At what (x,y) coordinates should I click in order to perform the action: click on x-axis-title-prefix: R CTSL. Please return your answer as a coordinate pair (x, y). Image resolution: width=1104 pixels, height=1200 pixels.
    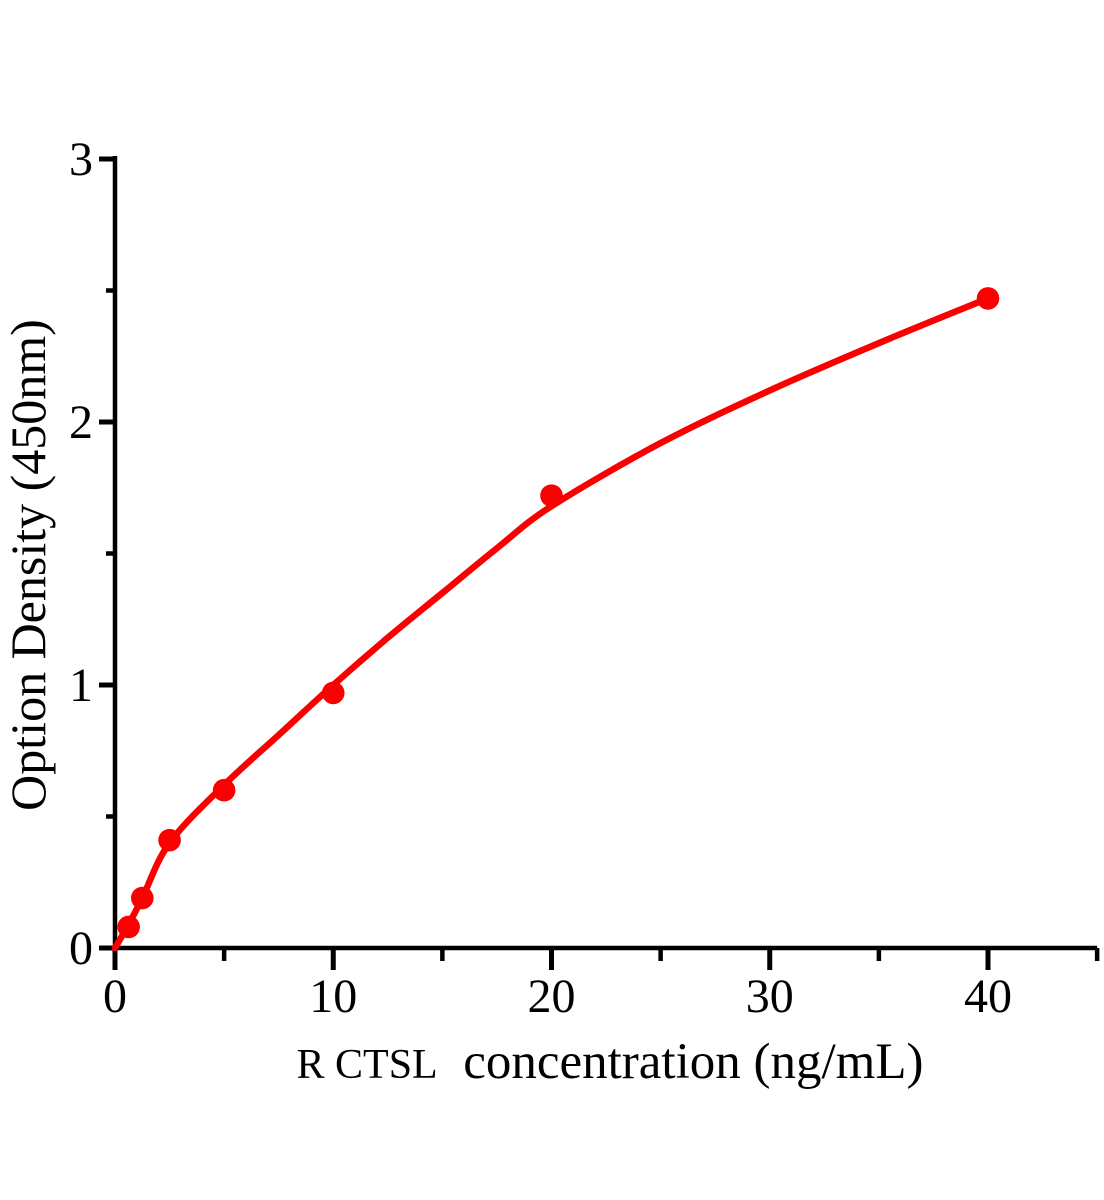
    Looking at the image, I should click on (367, 1065).